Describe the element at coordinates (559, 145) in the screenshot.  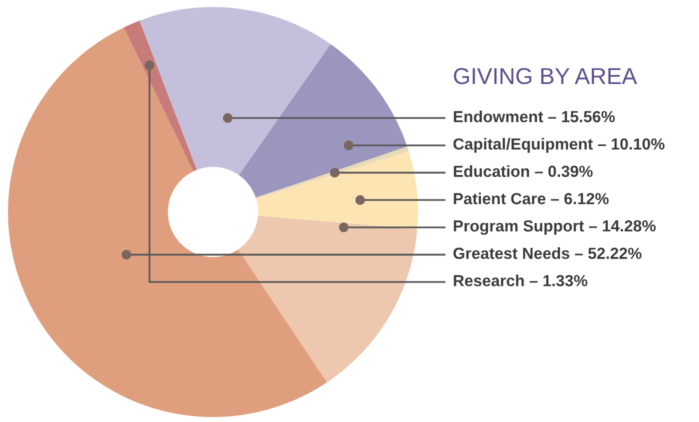
I see `slice-label: Capital/Equipment – 10.10%` at that location.